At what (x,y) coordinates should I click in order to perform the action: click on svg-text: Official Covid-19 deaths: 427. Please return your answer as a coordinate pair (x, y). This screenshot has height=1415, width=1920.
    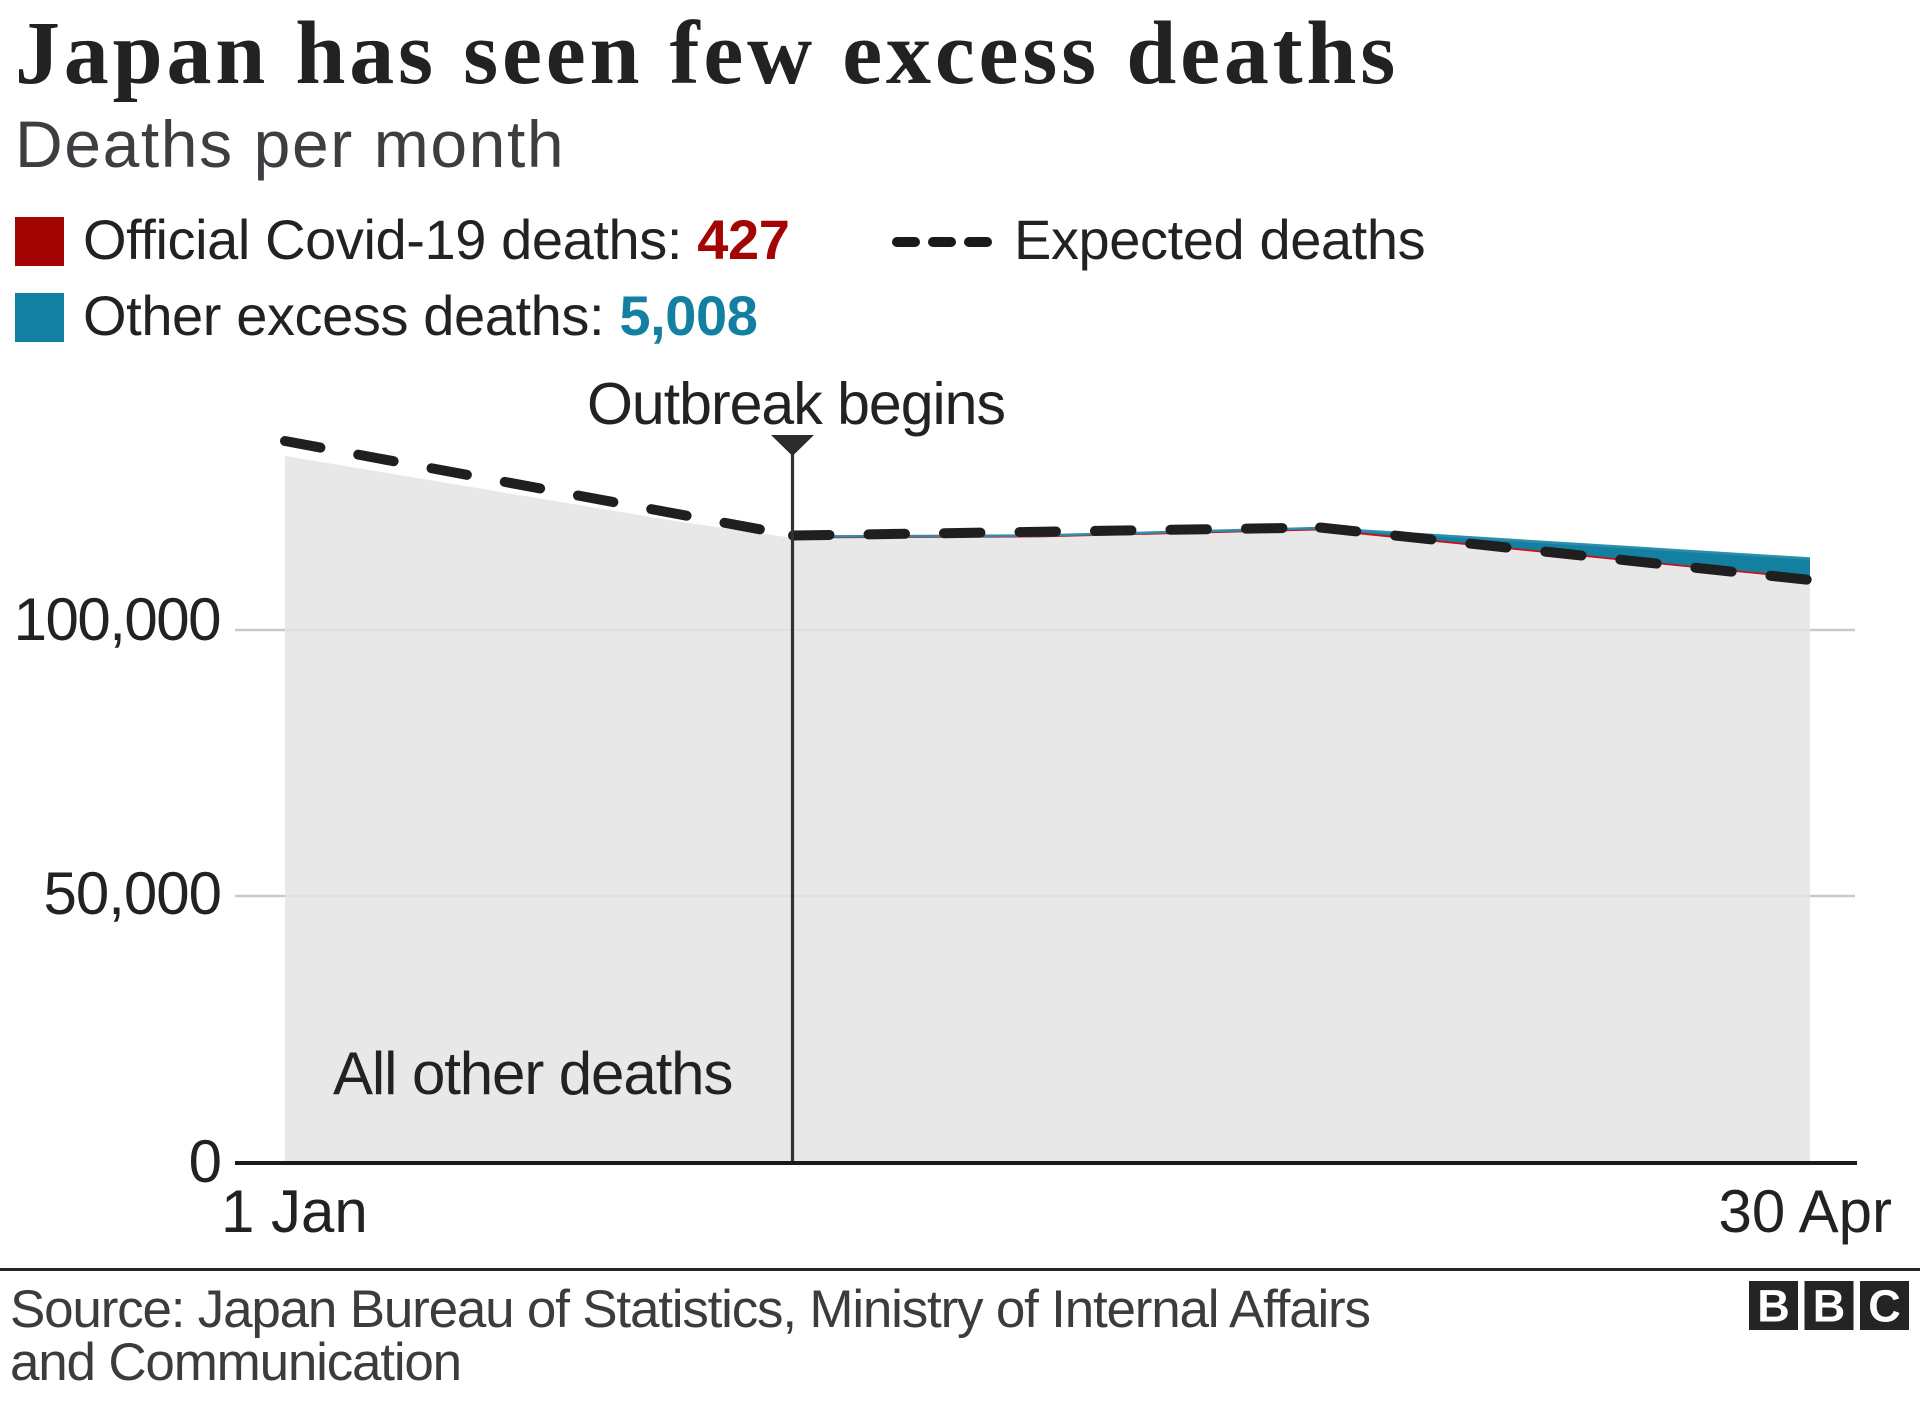
    Looking at the image, I should click on (436, 239).